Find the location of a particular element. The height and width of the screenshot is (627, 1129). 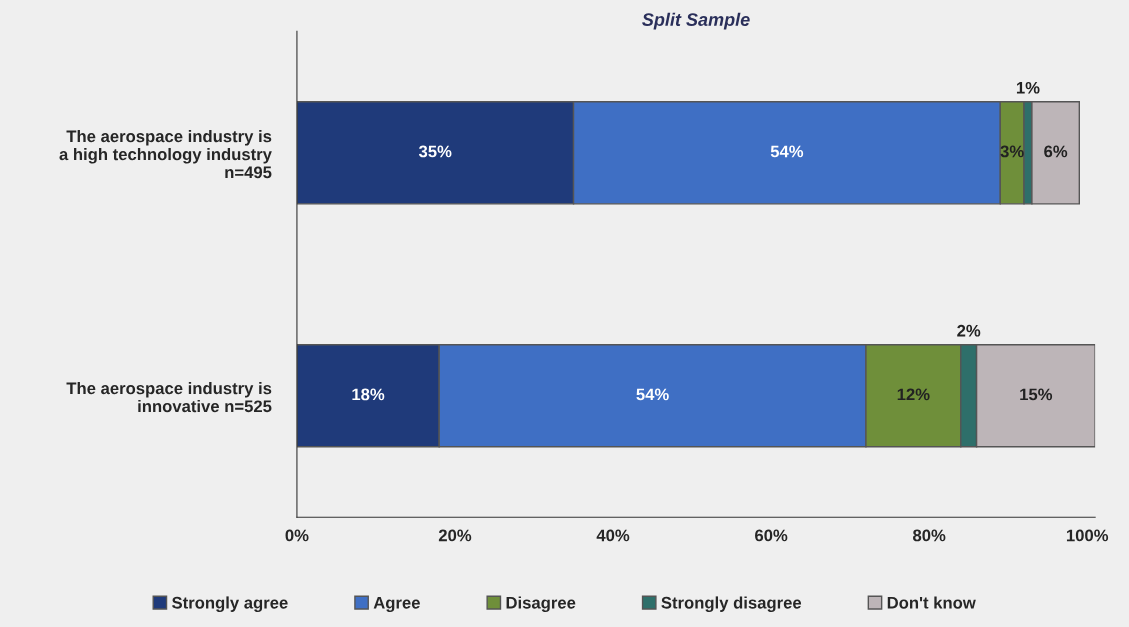

legend-label: Strongly agree is located at coordinates (230, 604).